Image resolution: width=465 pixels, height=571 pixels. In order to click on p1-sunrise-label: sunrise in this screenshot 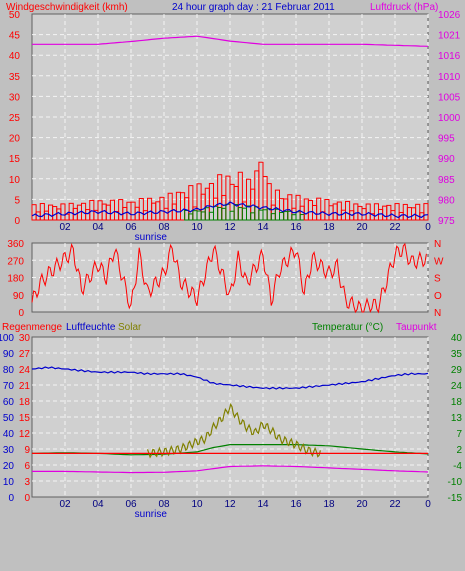, I will do `click(151, 237)`.